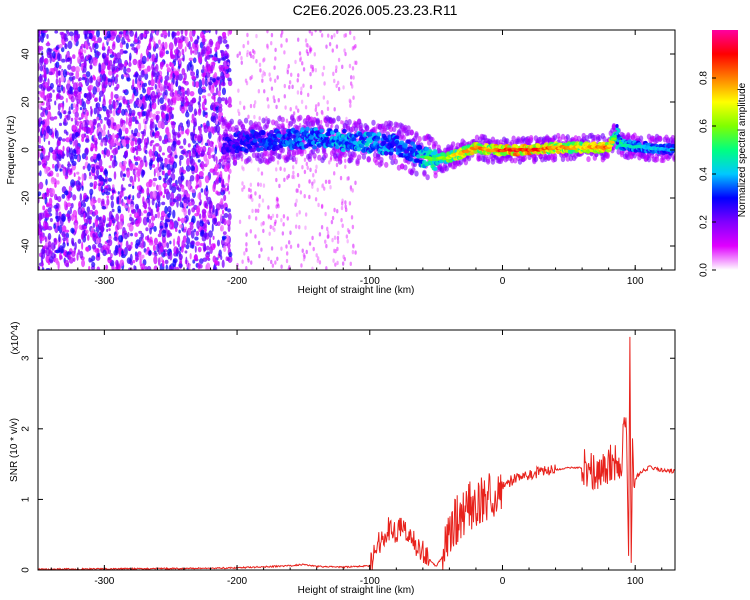  Describe the element at coordinates (375, 10) in the screenshot. I see `page-title: C2E6.2026.005.23.23.R11` at that location.